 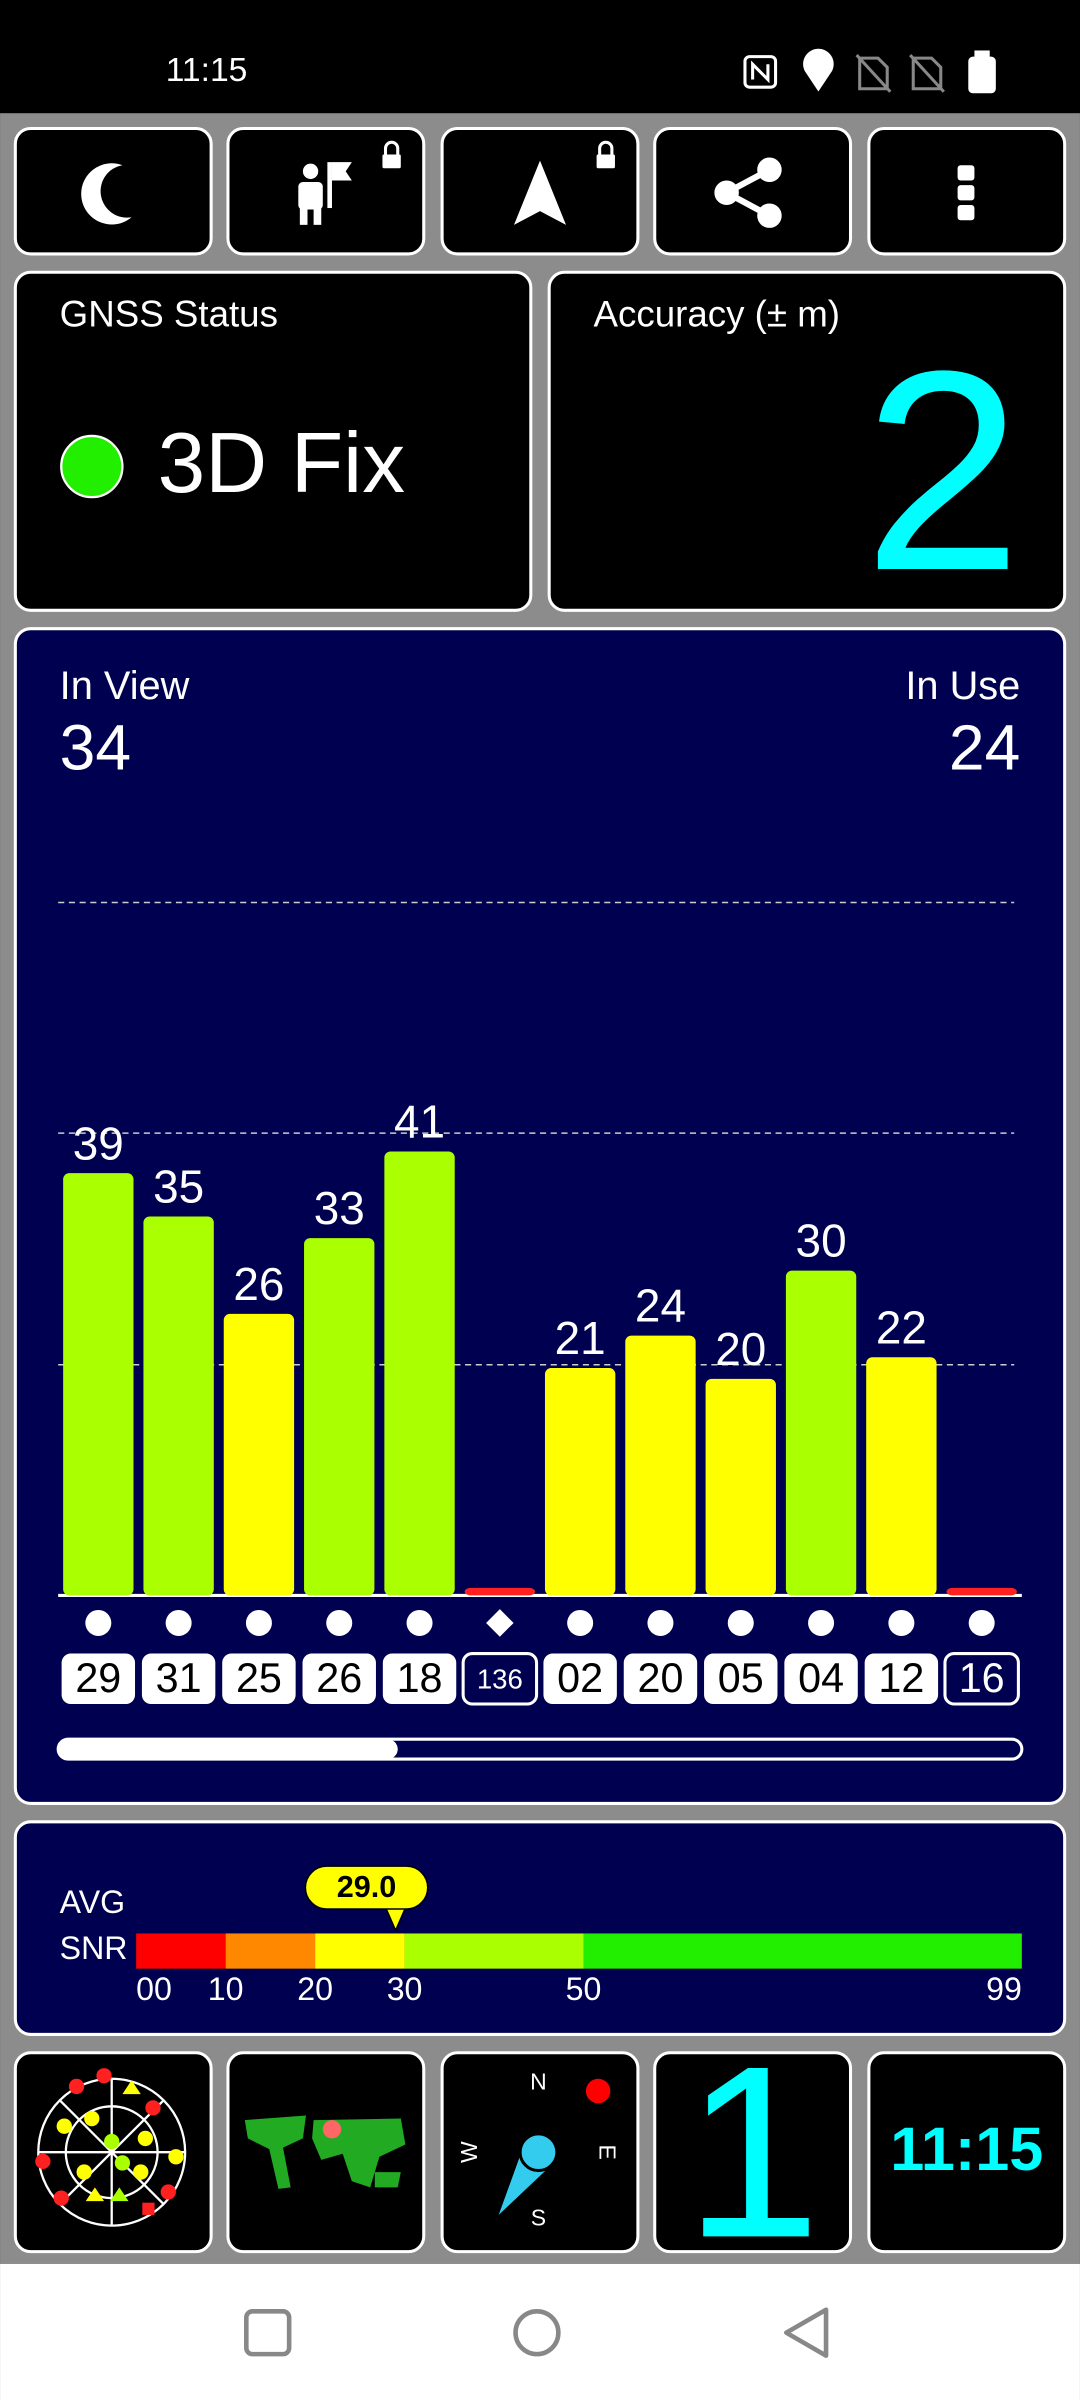 What do you see at coordinates (1004, 1989) in the screenshot?
I see `snr-tick-label: 99` at bounding box center [1004, 1989].